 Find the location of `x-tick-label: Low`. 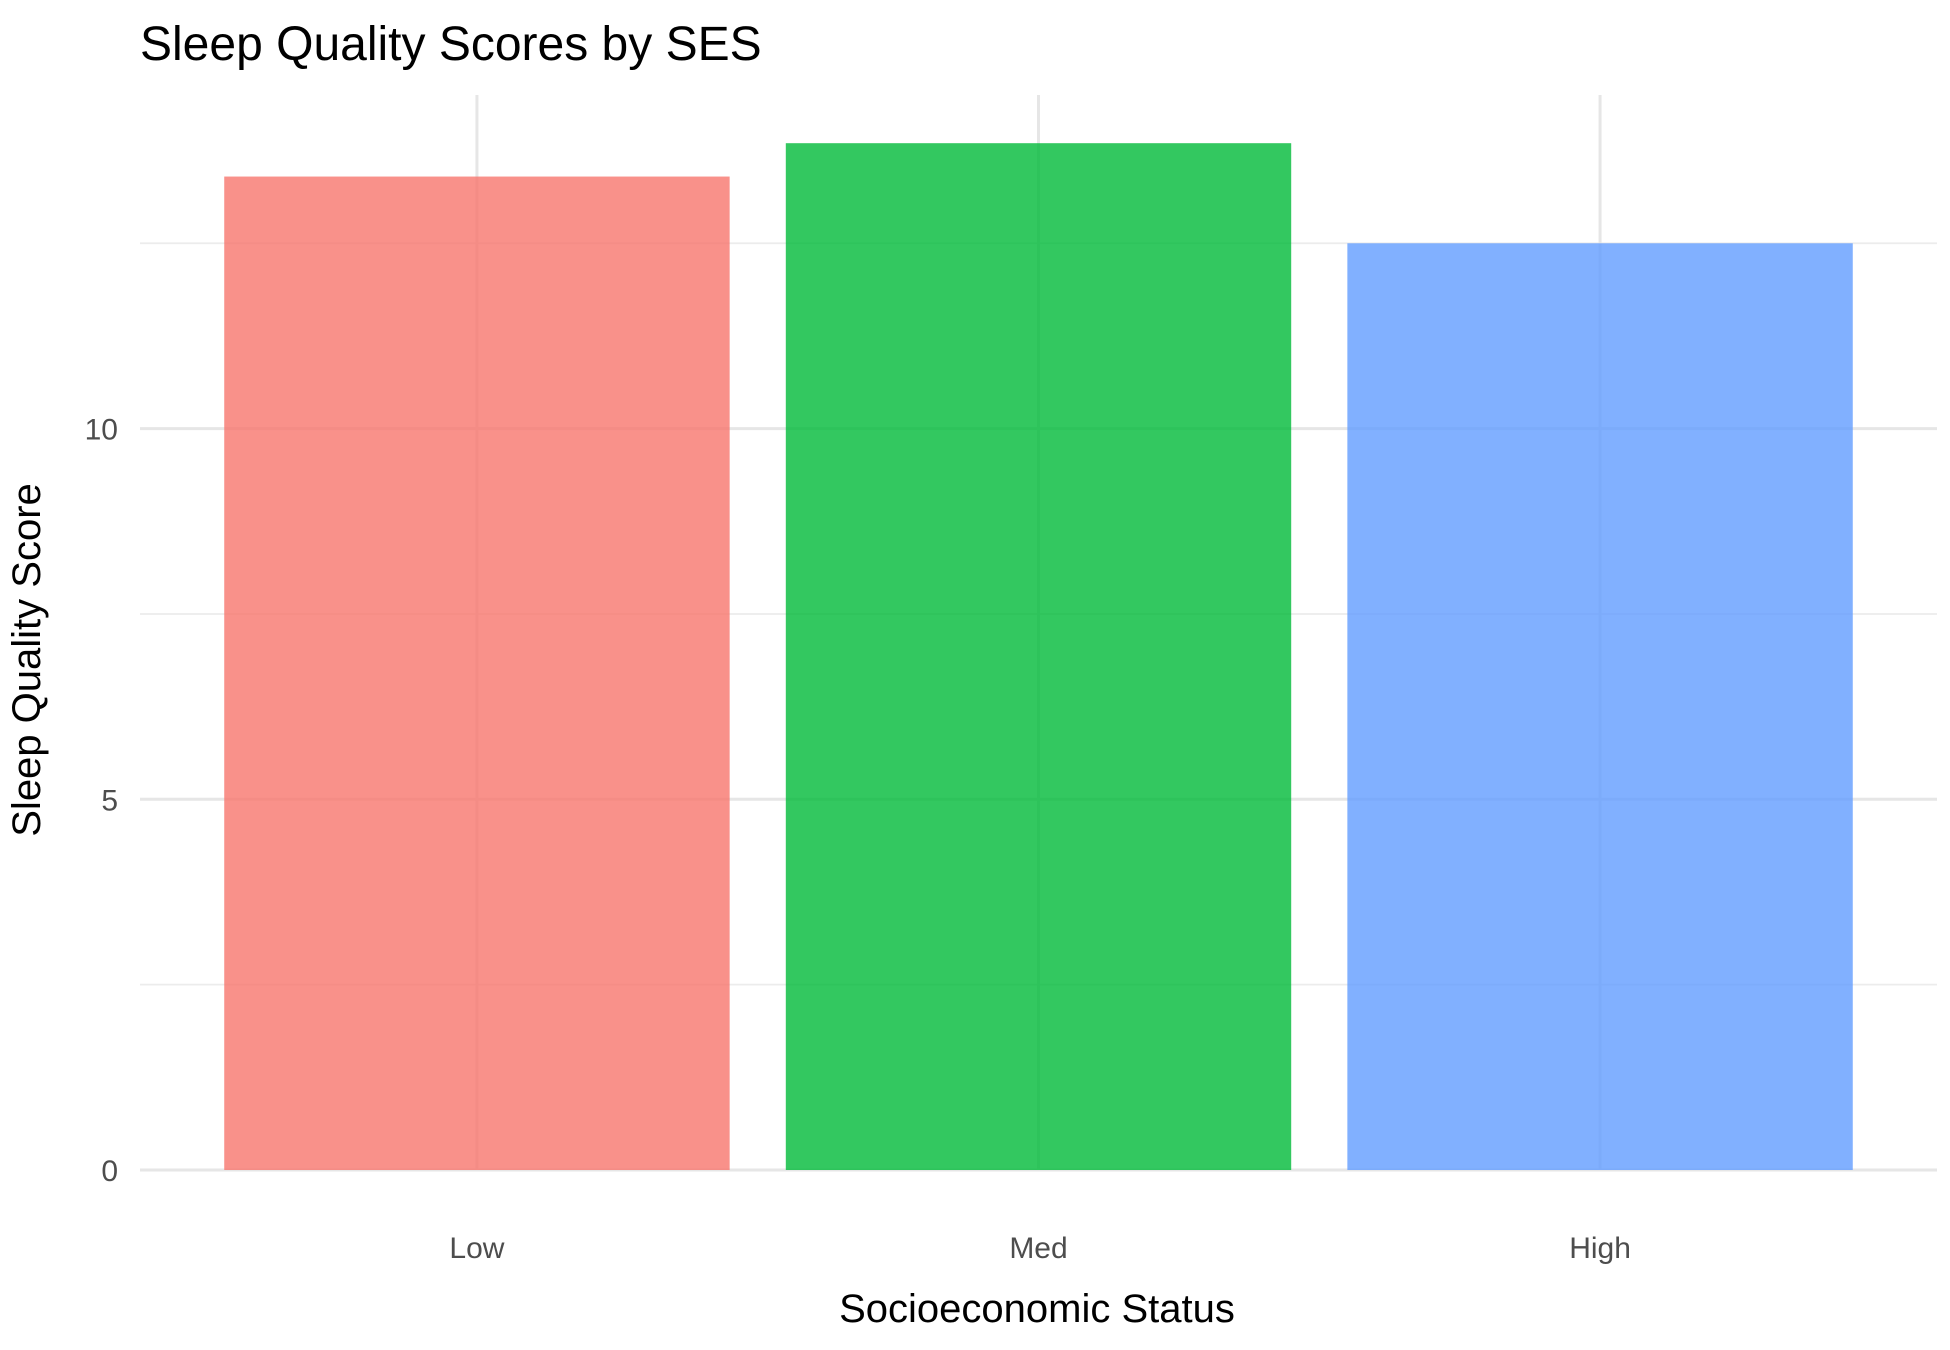

x-tick-label: Low is located at coordinates (476, 1248).